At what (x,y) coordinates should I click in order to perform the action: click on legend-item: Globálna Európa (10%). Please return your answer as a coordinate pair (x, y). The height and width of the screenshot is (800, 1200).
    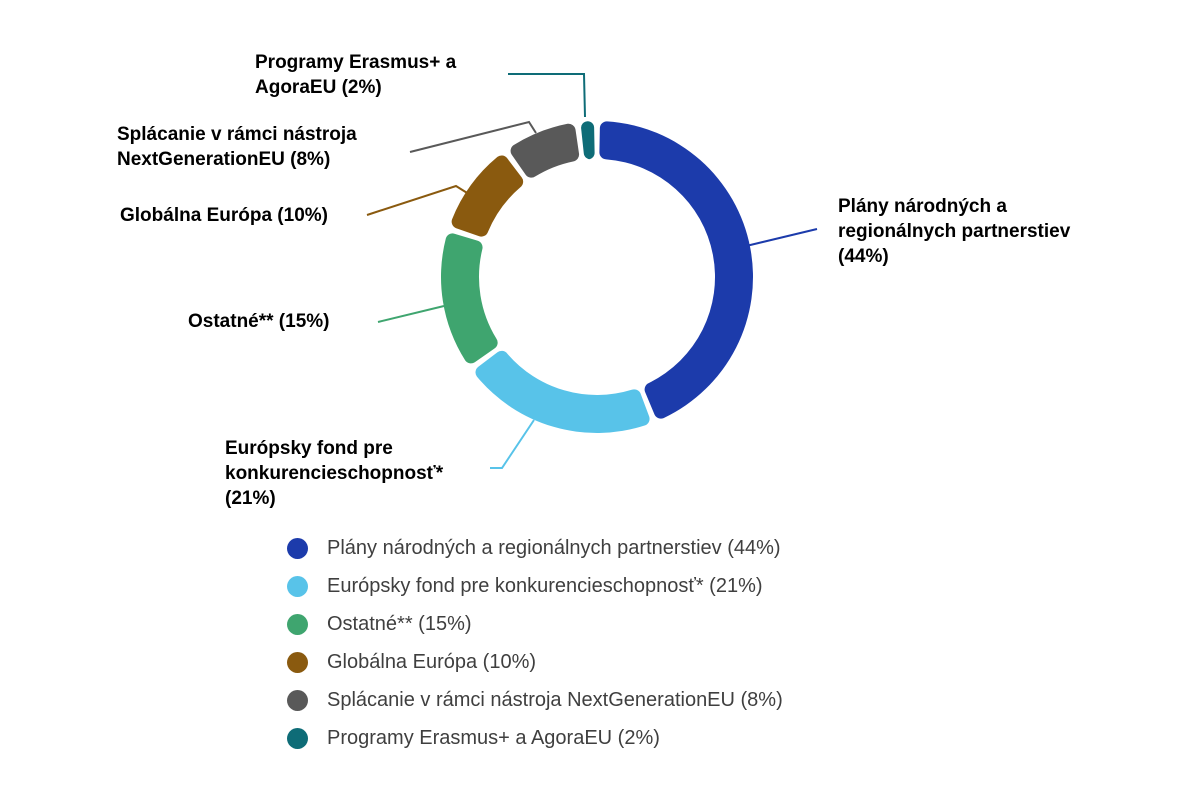
    Looking at the image, I should click on (535, 662).